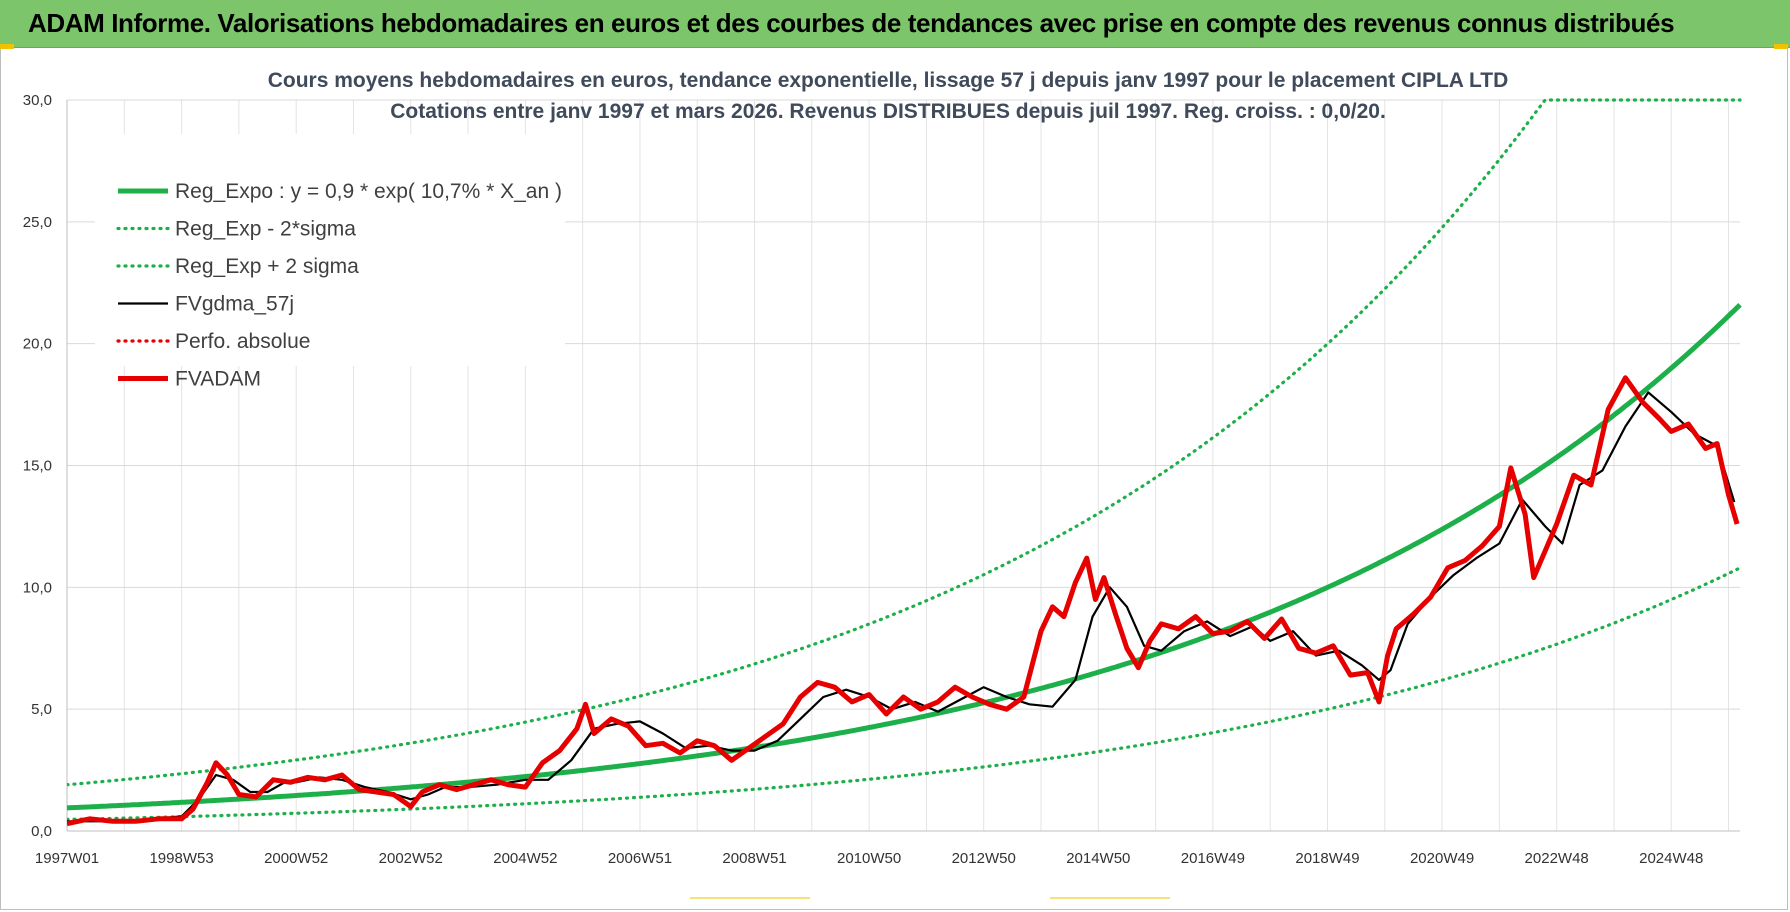 This screenshot has width=1790, height=912. I want to click on y-axis-ticks: 0,0 5,0 10,0 15,0 20,0 25,0 30,0, so click(37, 466).